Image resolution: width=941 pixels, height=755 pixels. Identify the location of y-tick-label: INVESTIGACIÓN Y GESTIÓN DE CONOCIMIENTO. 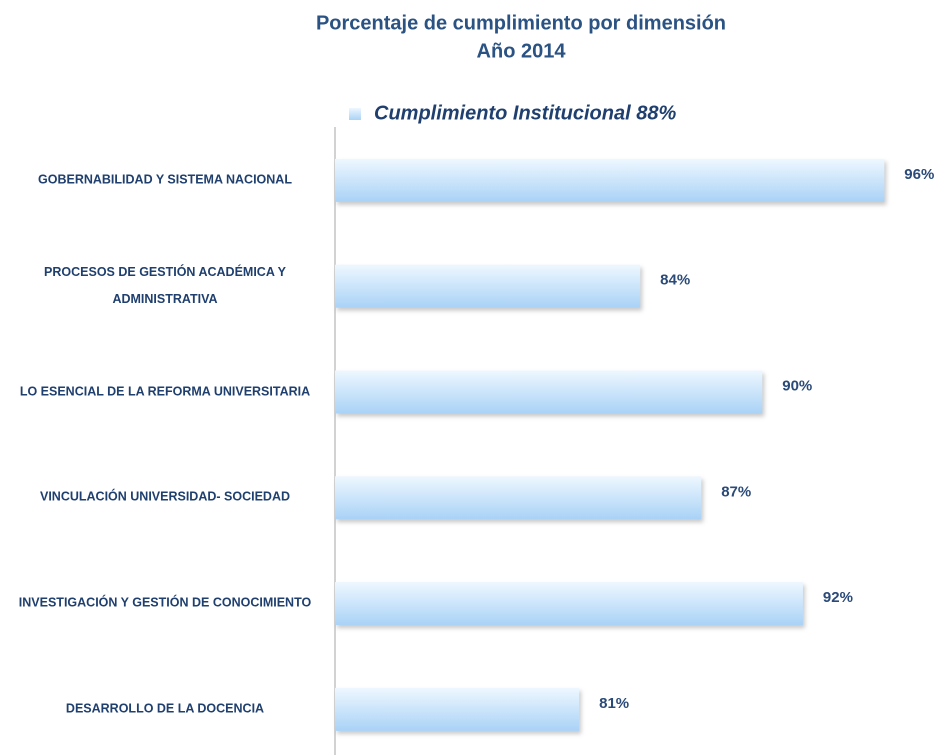
(165, 602).